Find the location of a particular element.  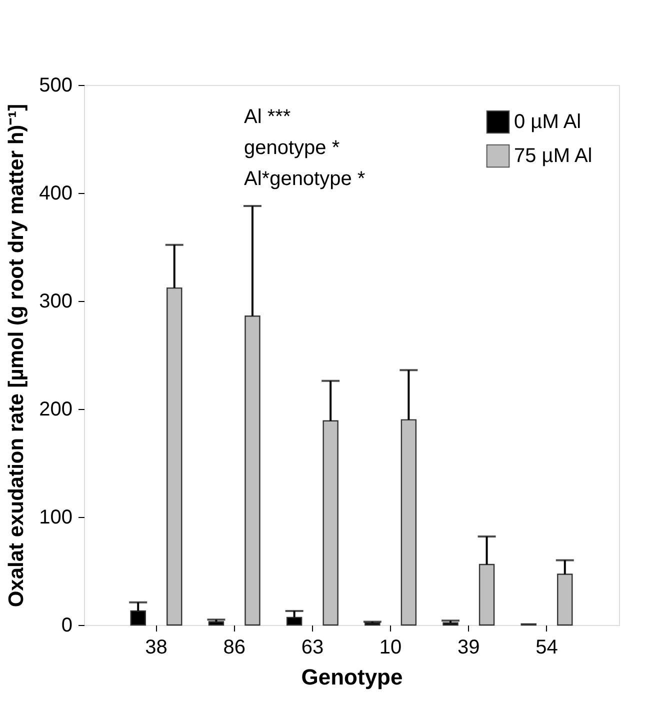

y-tick-label: 200 is located at coordinates (55, 409).